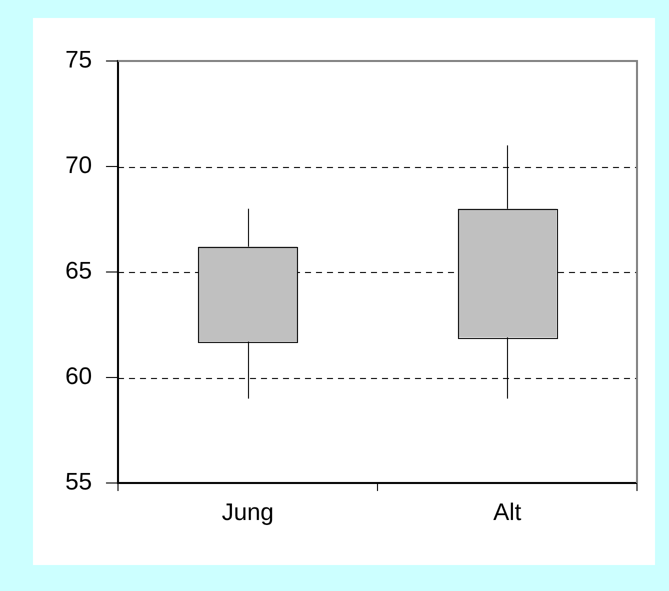 The width and height of the screenshot is (669, 591). I want to click on x-tick-label: Jung, so click(248, 512).